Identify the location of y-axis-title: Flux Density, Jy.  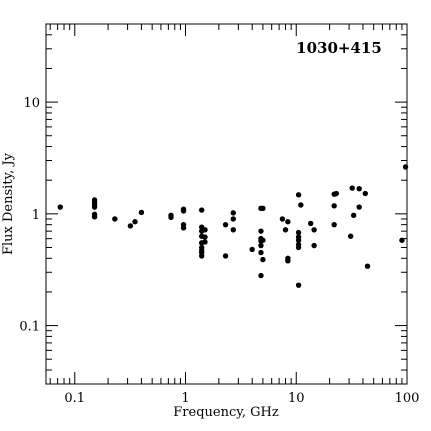
(8, 203).